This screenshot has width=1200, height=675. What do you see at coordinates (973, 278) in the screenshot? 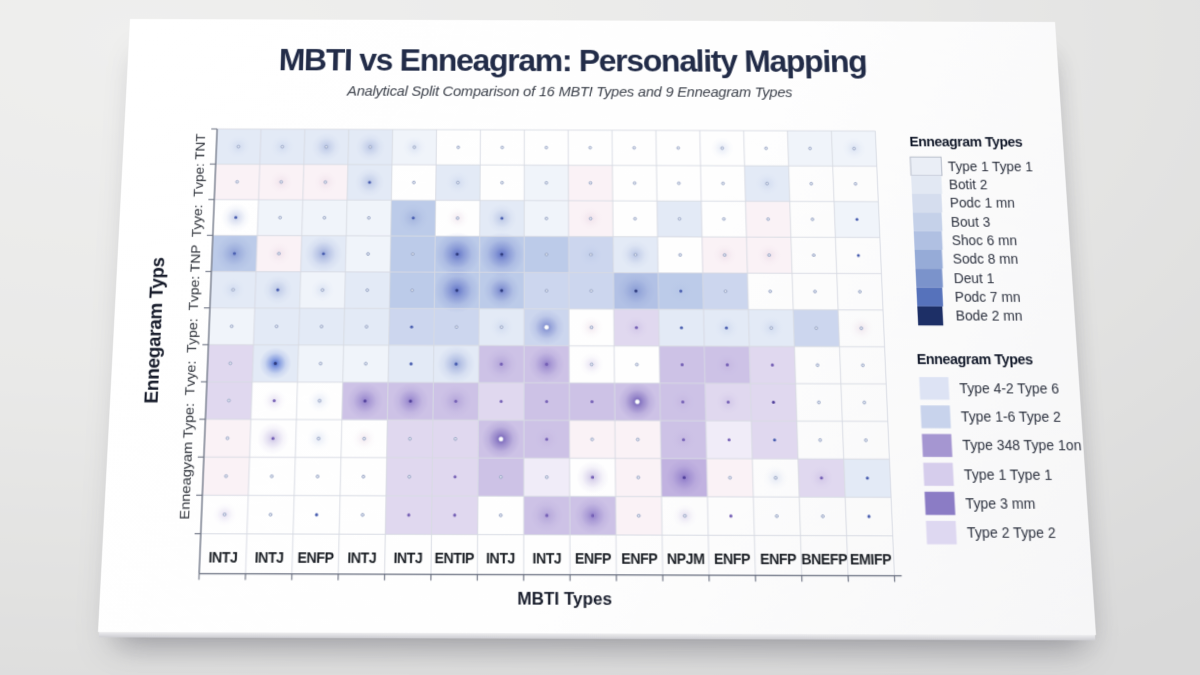
I see `svg-text: Deut 1` at bounding box center [973, 278].